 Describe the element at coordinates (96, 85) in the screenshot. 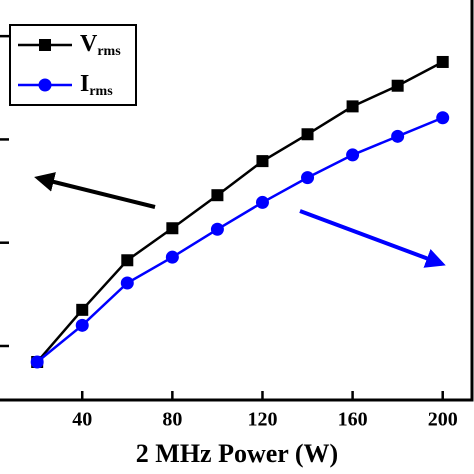

I see `legend-label: Irms` at that location.